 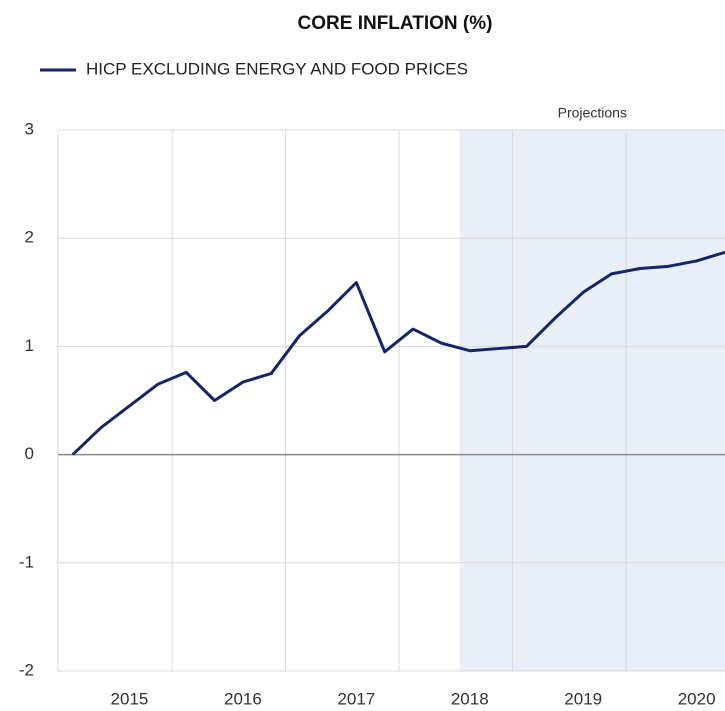 What do you see at coordinates (29, 345) in the screenshot?
I see `y-tick-label: 1` at bounding box center [29, 345].